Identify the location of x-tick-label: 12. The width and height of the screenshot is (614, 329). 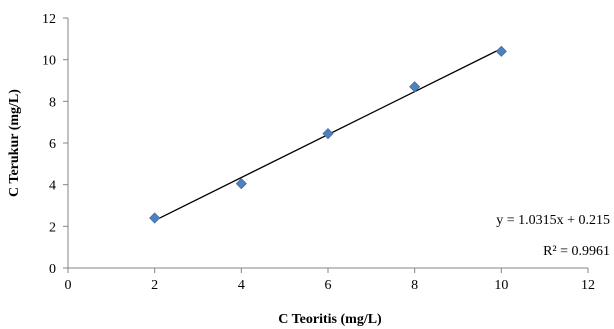
(588, 285).